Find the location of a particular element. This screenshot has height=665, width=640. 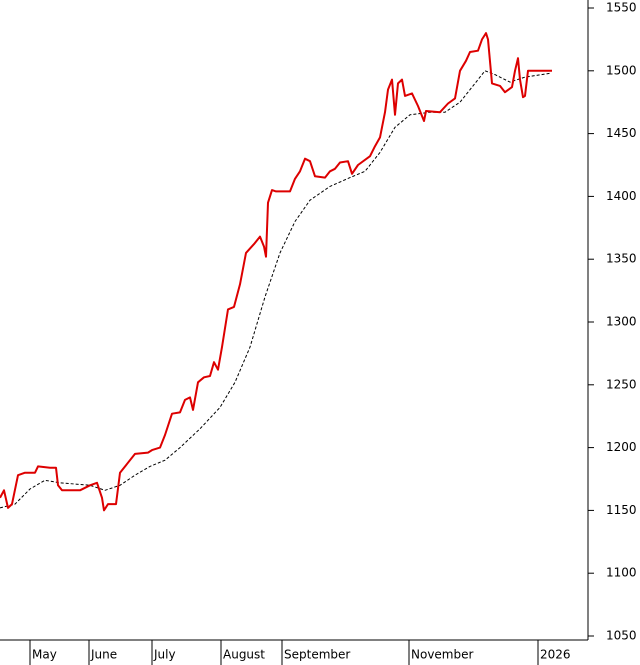

y-tick-label: 1350 is located at coordinates (621, 259).